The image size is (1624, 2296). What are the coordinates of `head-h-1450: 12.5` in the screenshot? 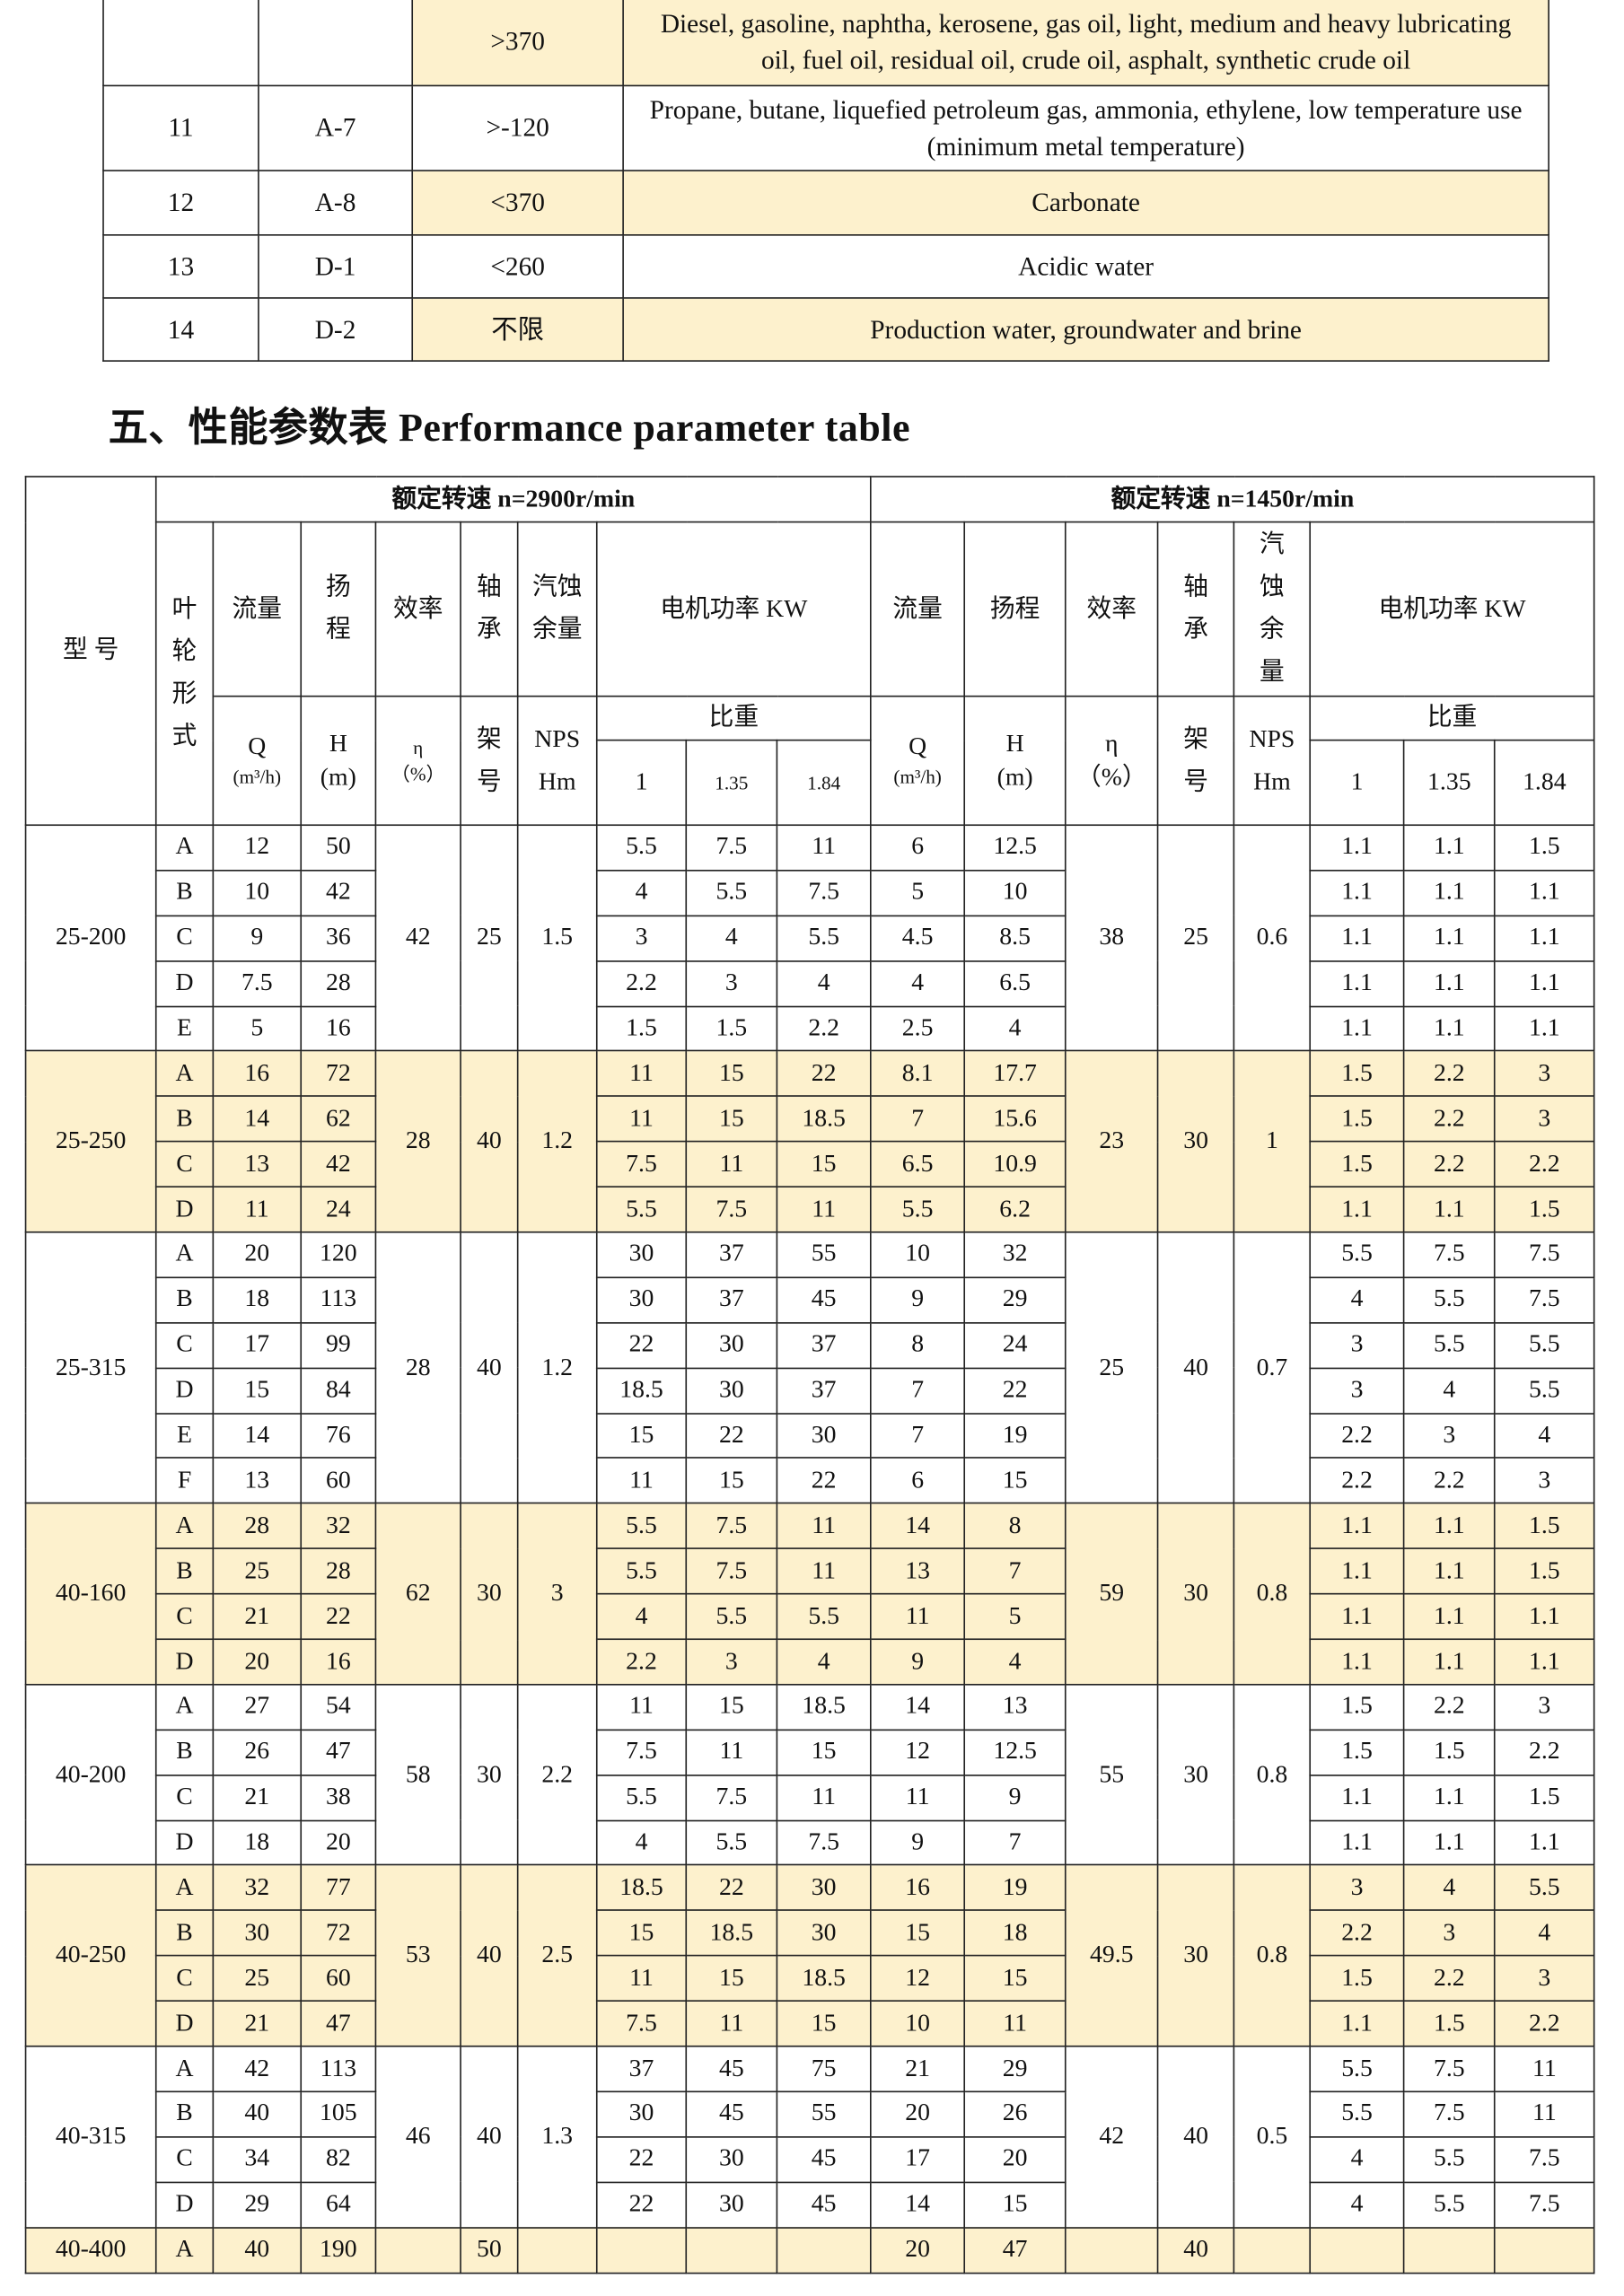 It's located at (1015, 1752).